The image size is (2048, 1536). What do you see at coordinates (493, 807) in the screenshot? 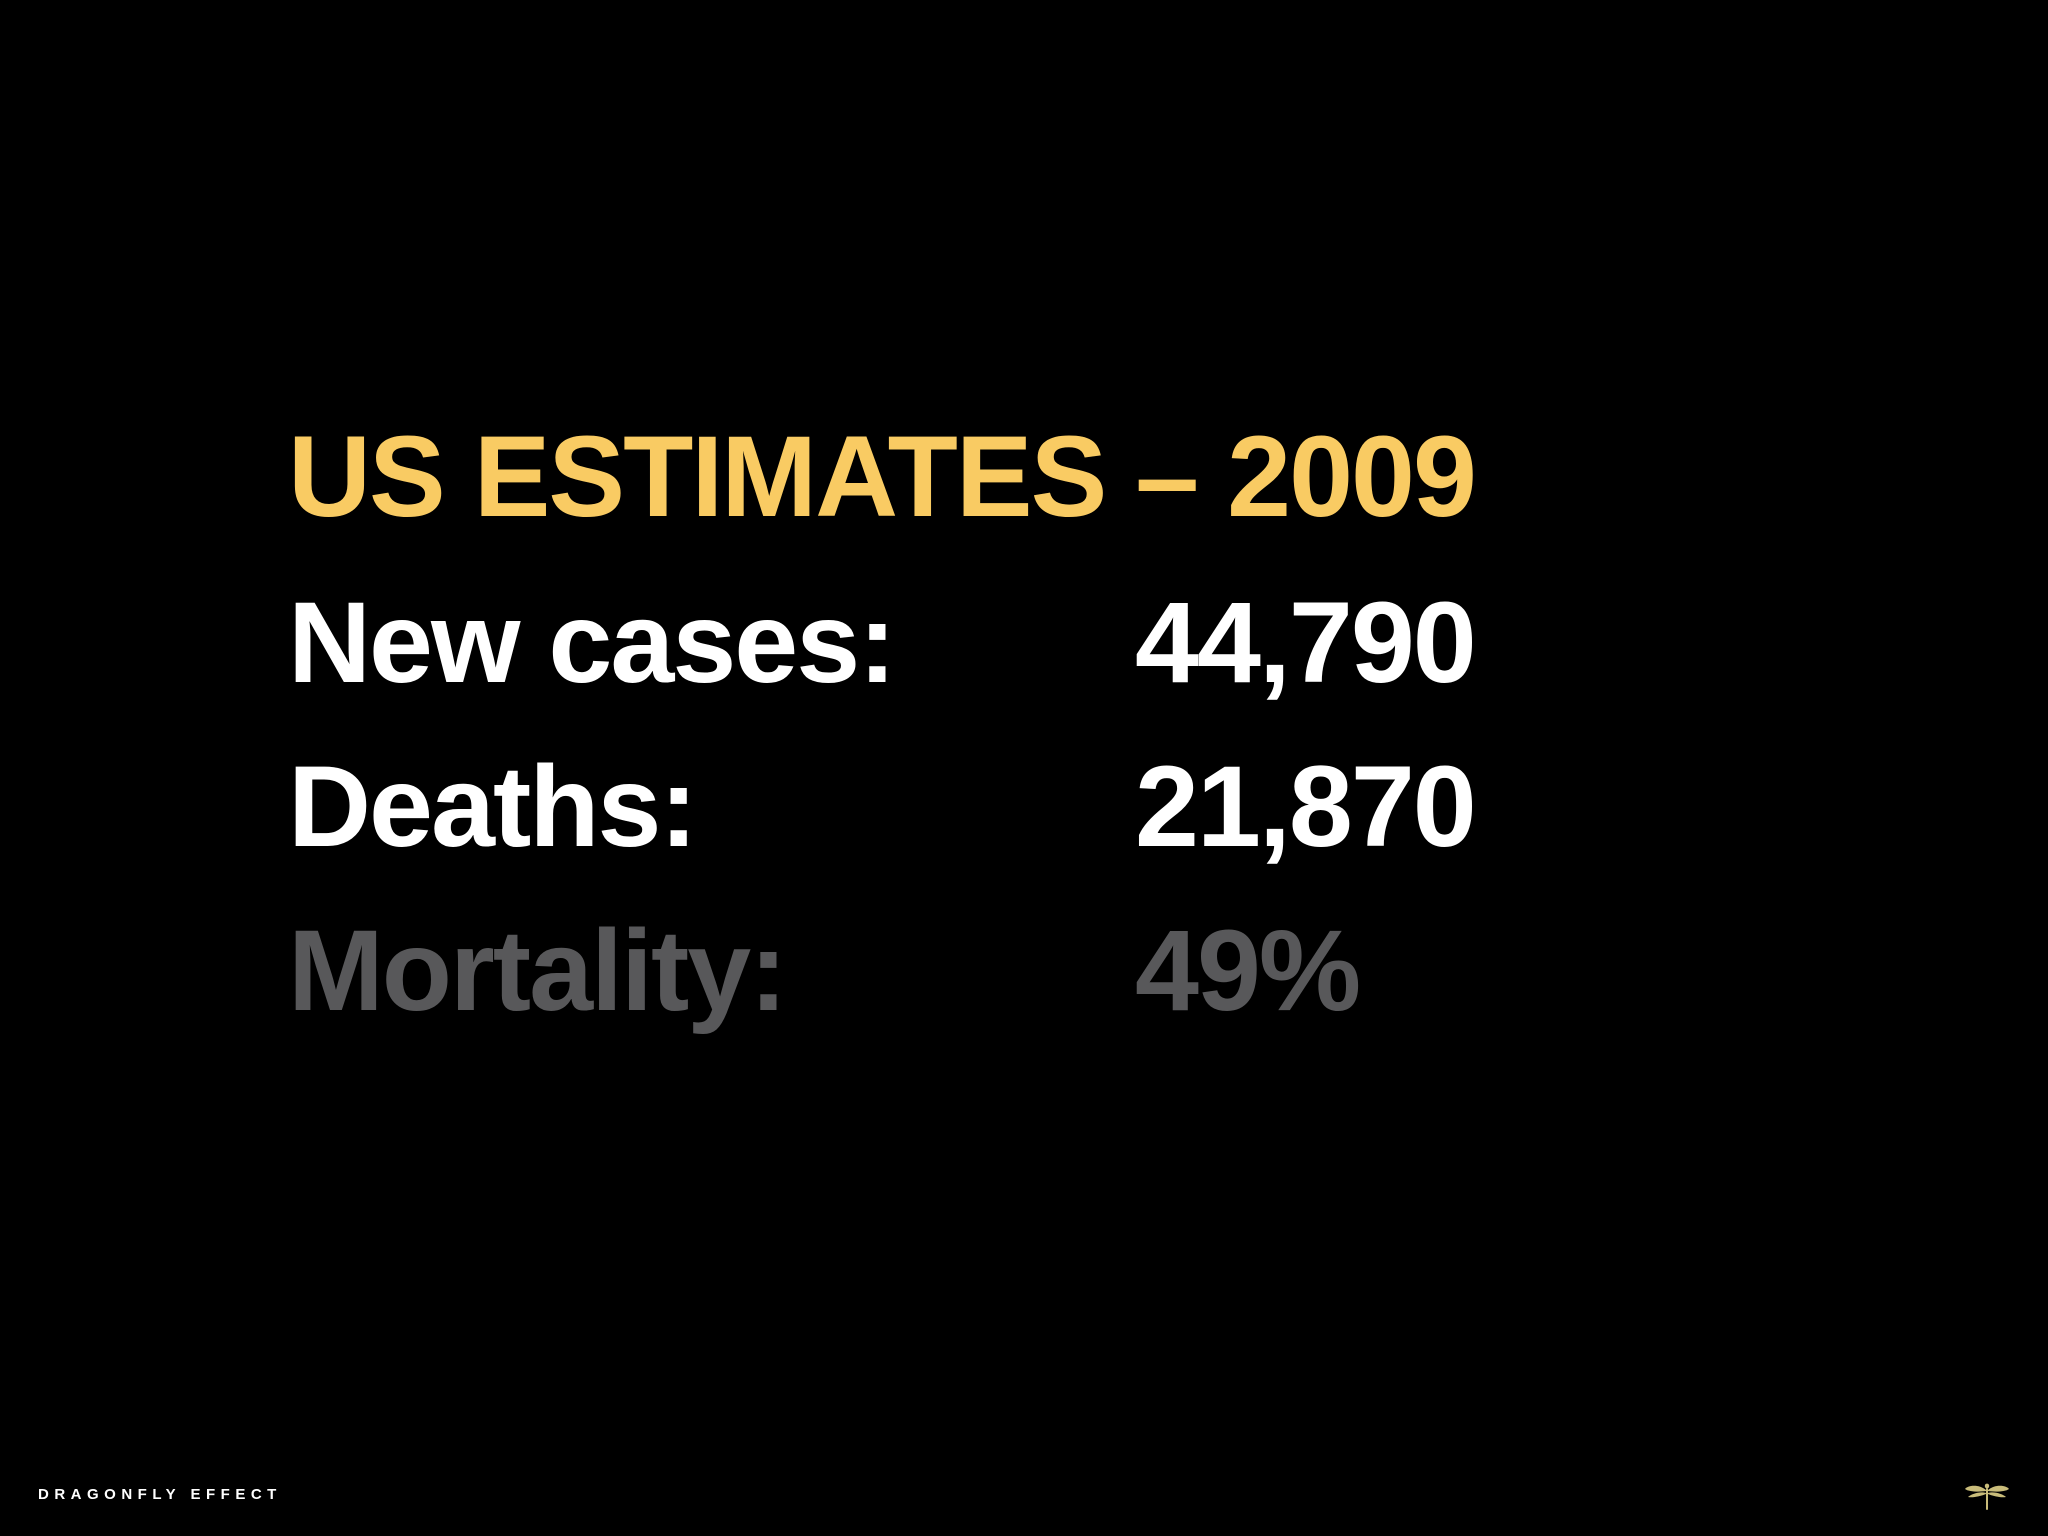
I see `deaths-label: Deaths:` at bounding box center [493, 807].